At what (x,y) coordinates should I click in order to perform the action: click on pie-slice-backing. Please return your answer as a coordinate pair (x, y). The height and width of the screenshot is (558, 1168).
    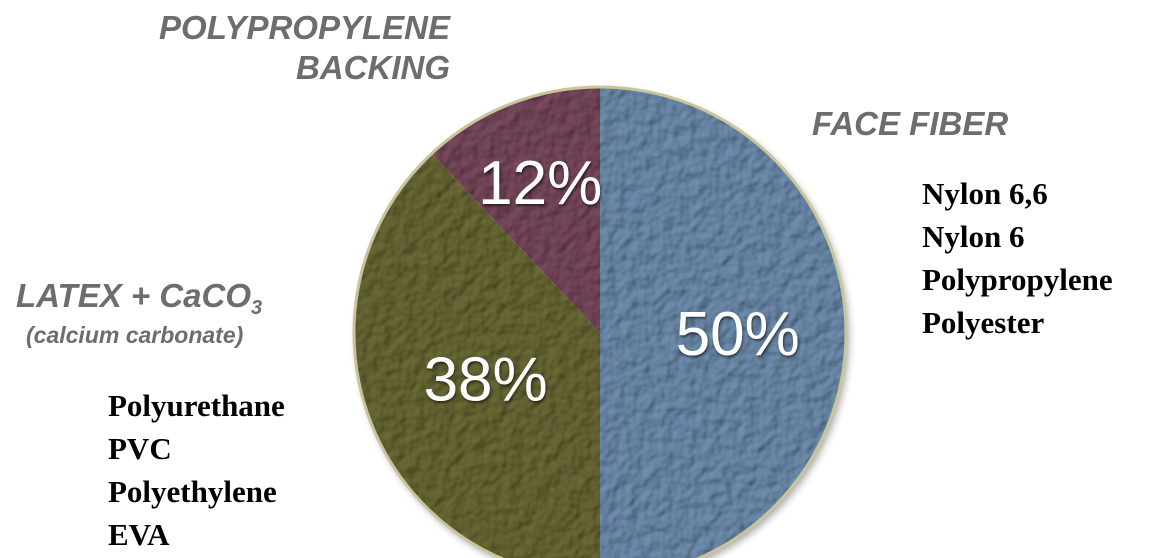
    Looking at the image, I should click on (515, 210).